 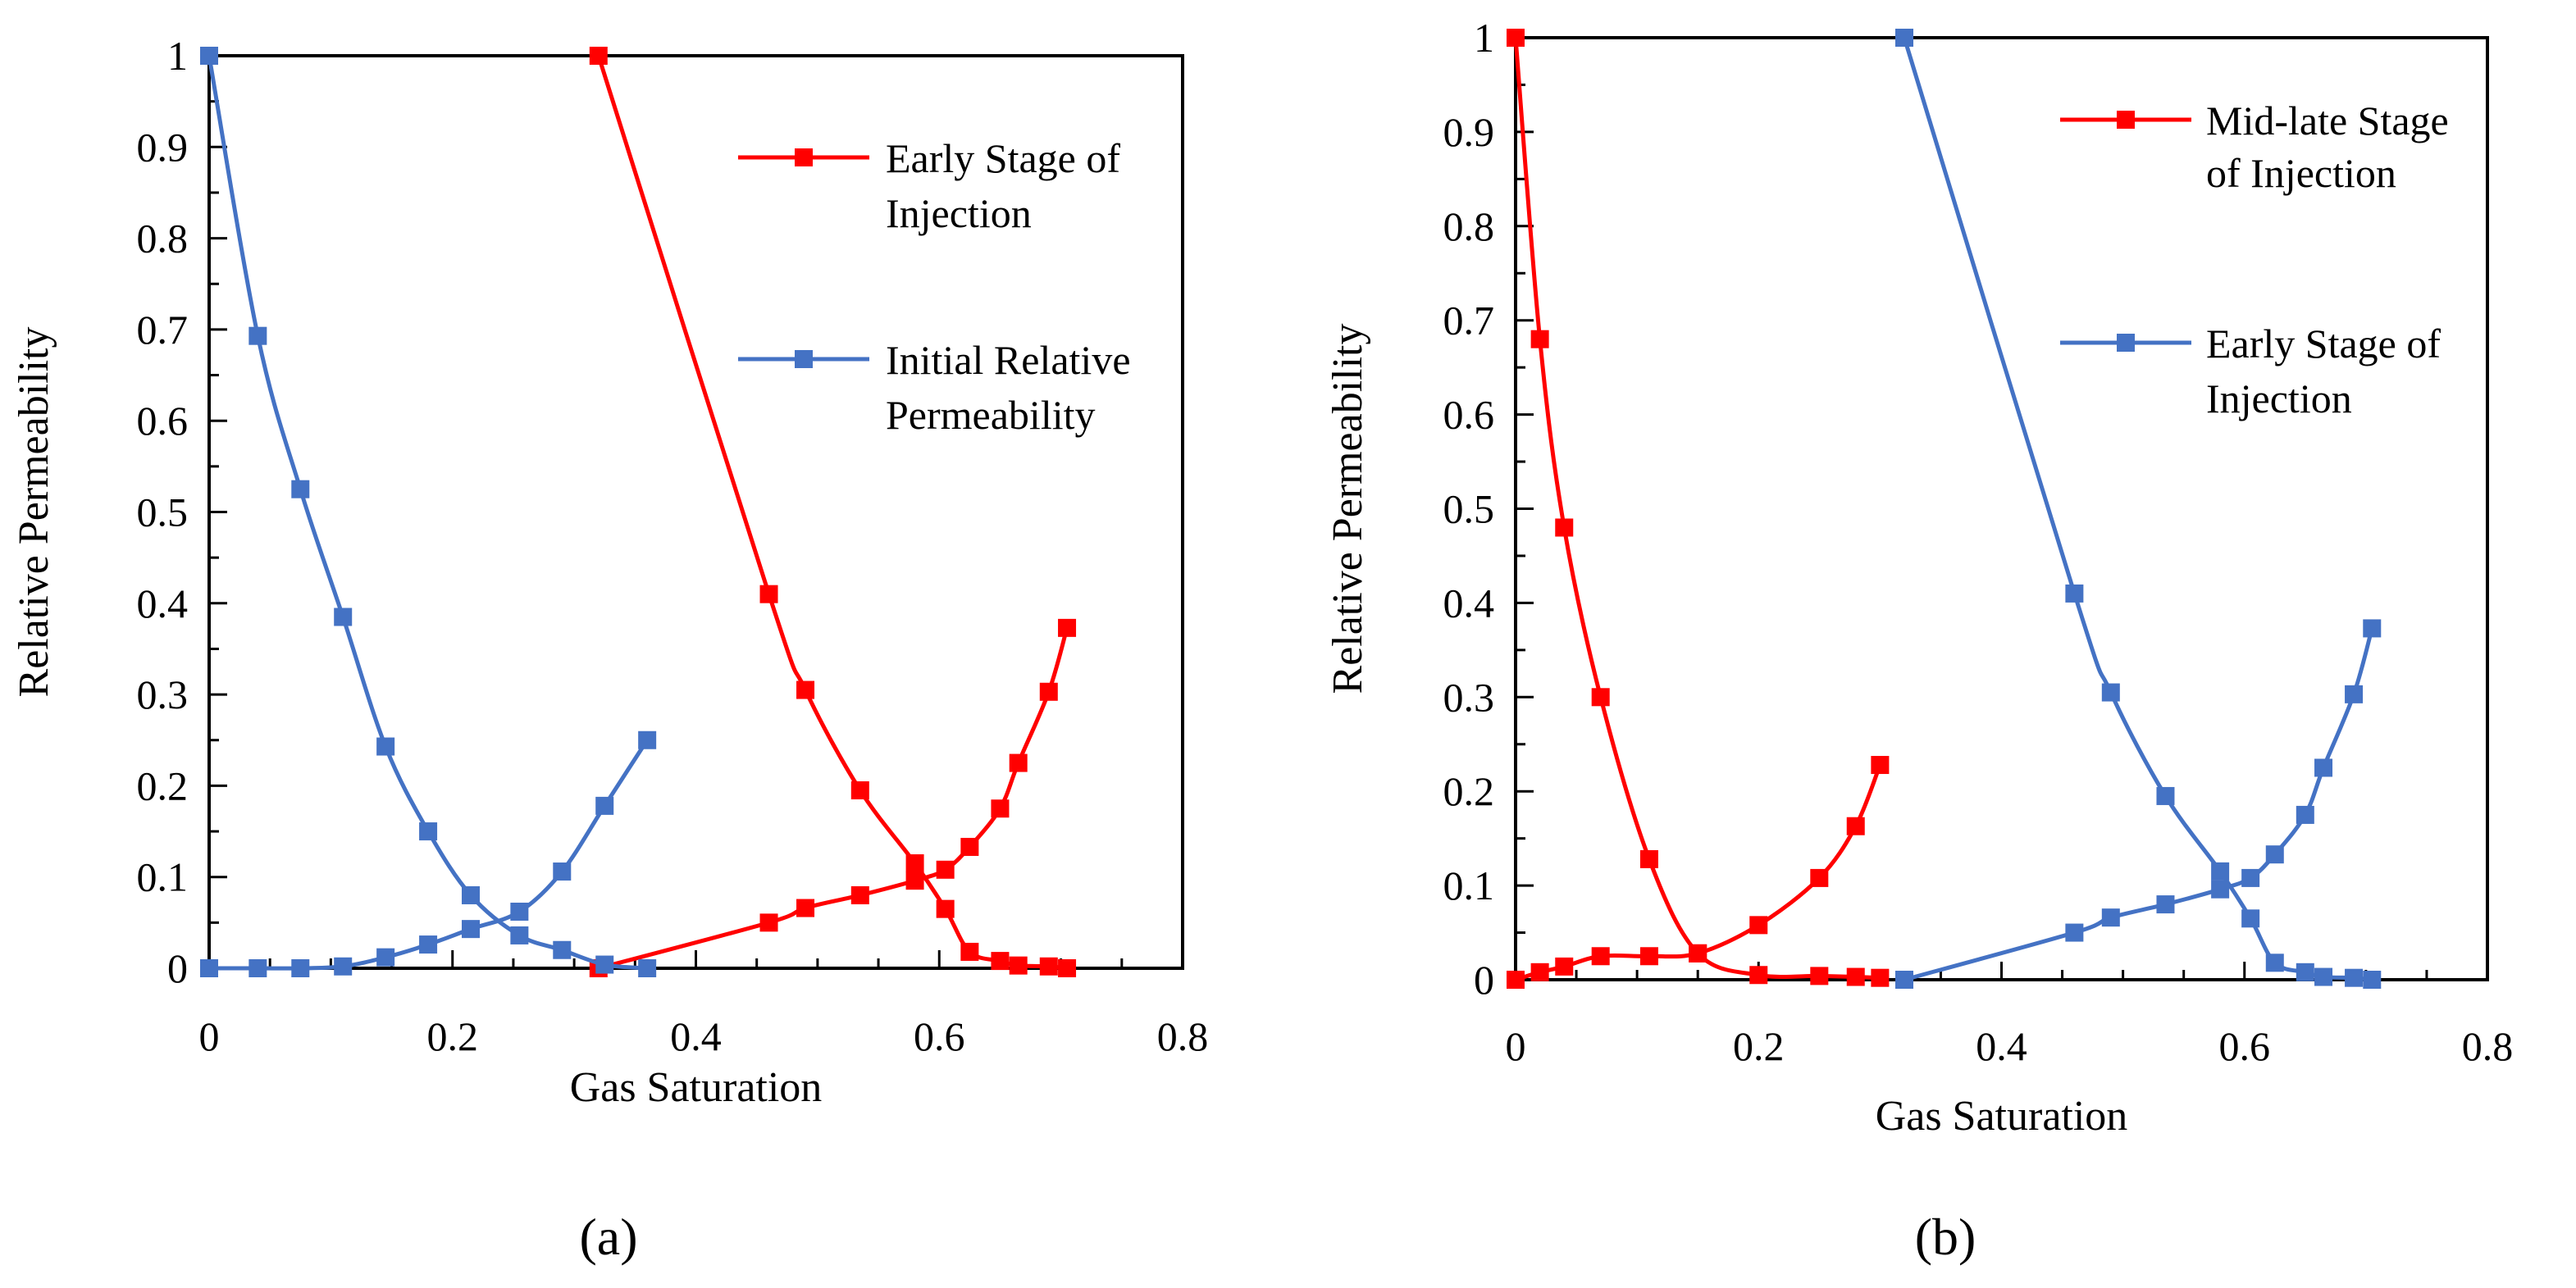 I want to click on panel-label: (b), so click(x=1945, y=1237).